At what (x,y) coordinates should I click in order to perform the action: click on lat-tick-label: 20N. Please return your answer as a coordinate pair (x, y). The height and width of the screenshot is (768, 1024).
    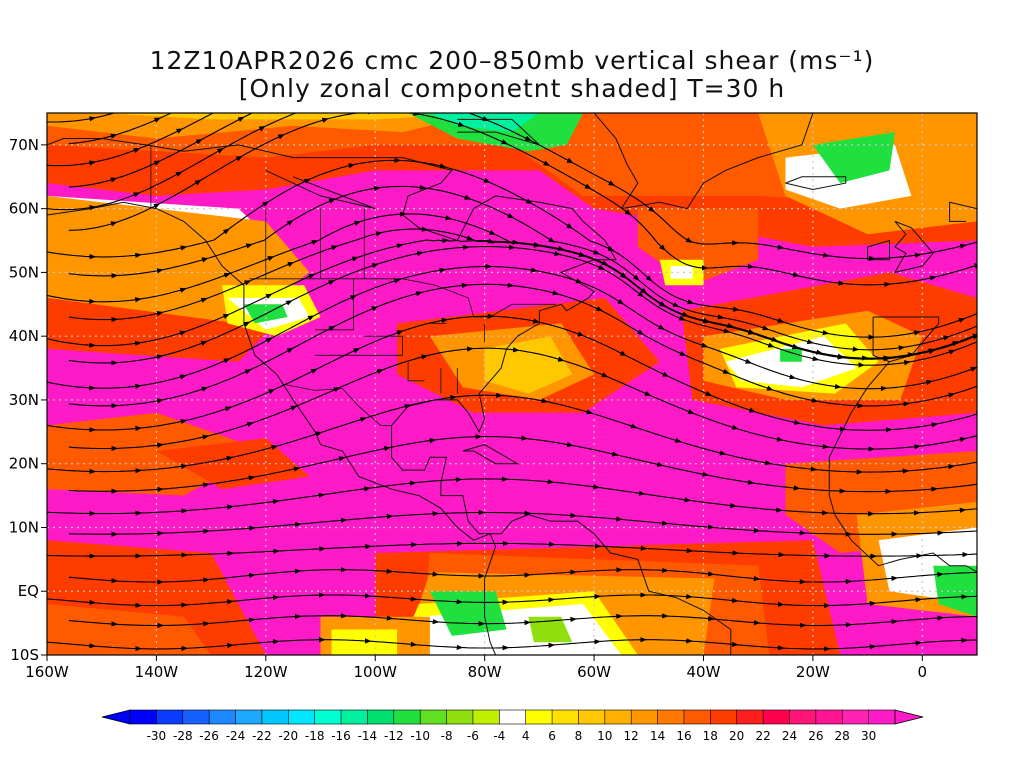
    Looking at the image, I should click on (24, 464).